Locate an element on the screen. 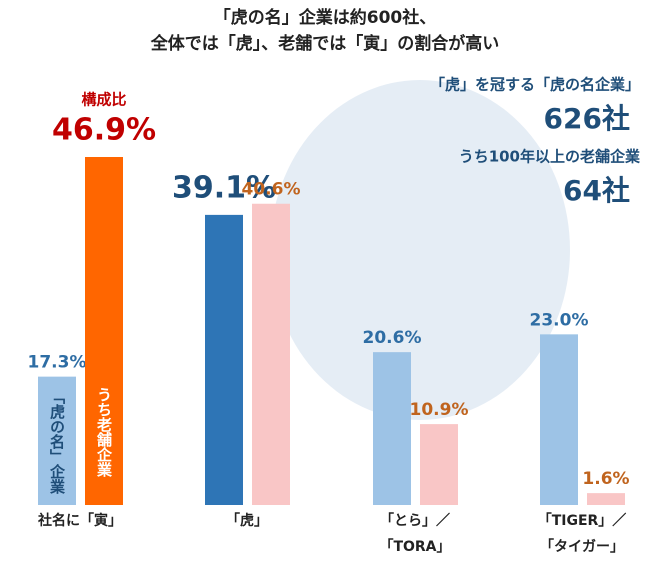  x-tick-label: 「タイガー」 is located at coordinates (582, 546).